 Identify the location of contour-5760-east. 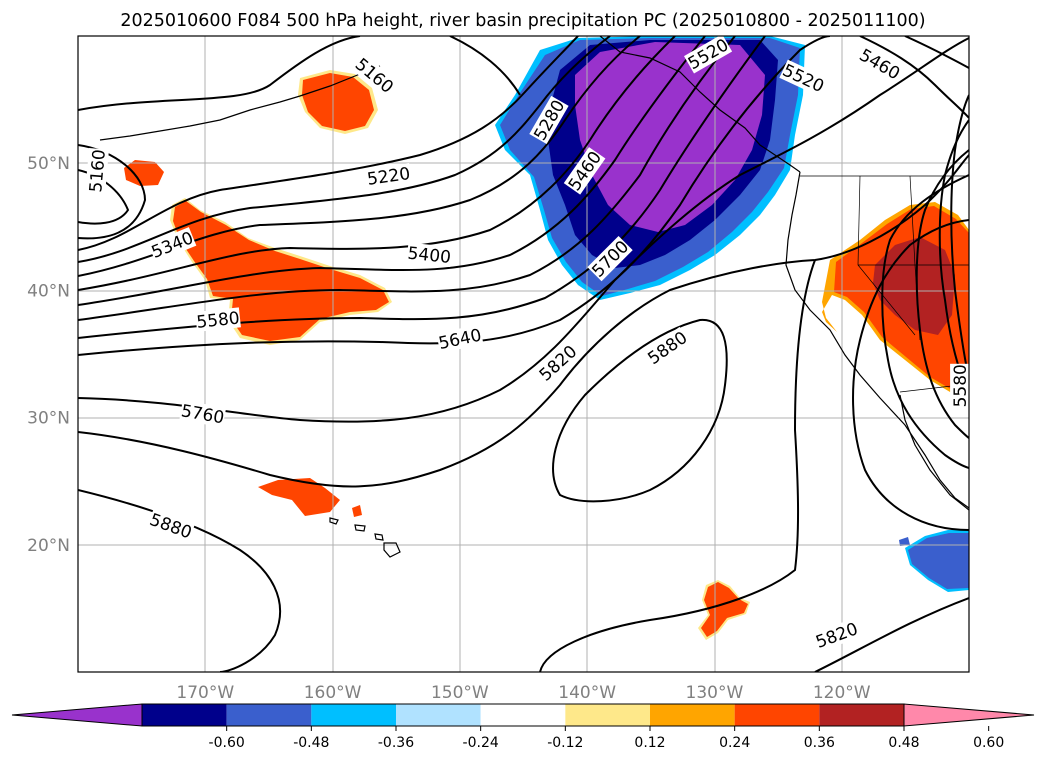
(925, 321).